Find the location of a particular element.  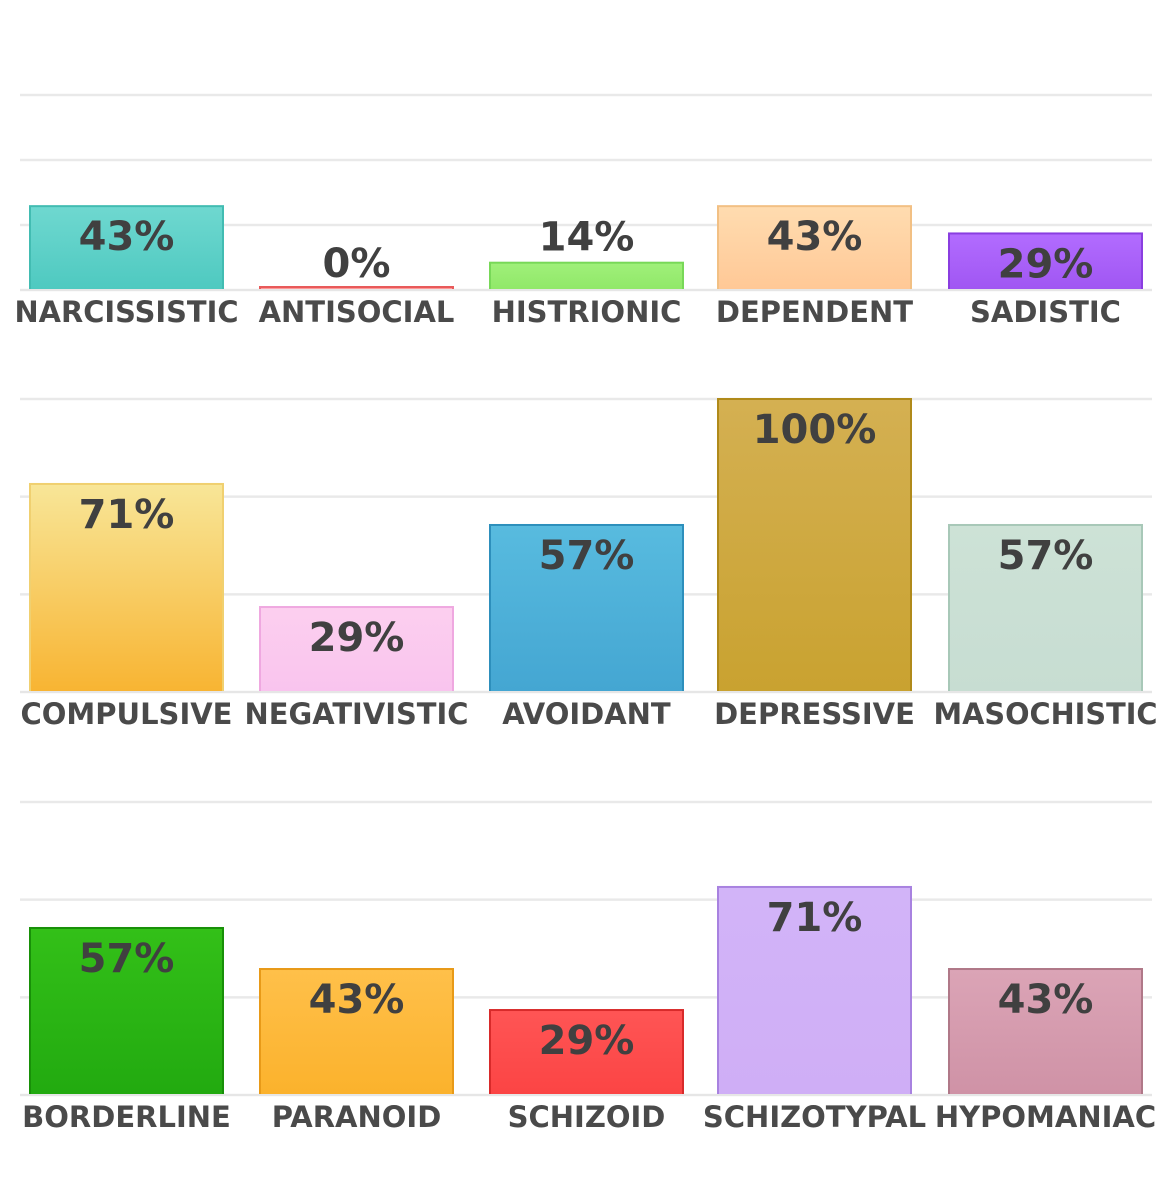

value-label-antisocial: 0% is located at coordinates (357, 264).